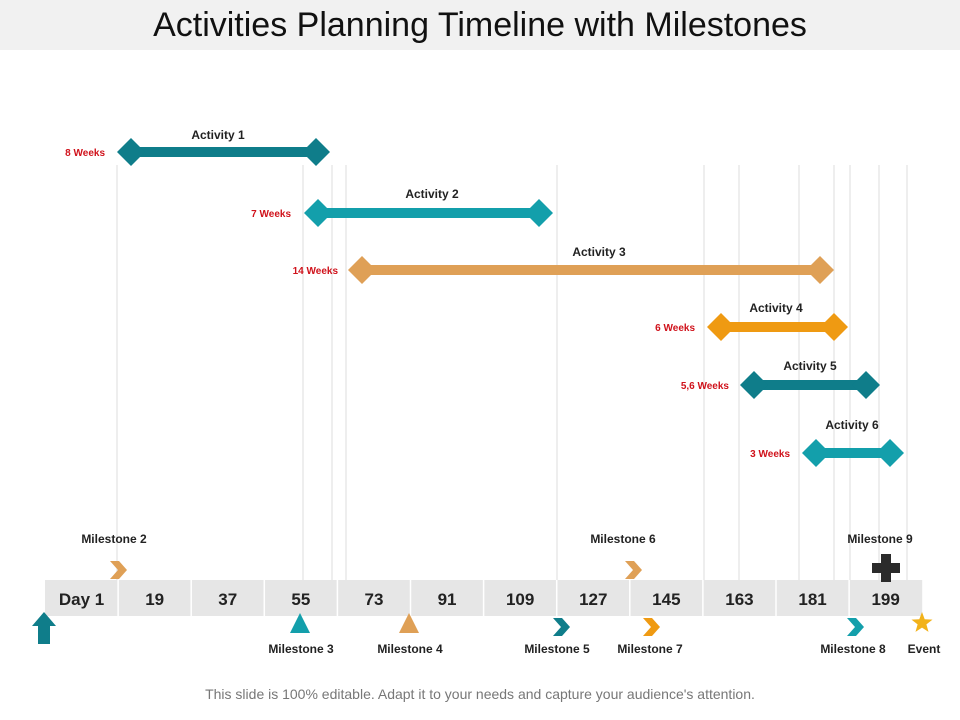 This screenshot has width=960, height=720. What do you see at coordinates (852, 425) in the screenshot?
I see `activity-label: Activity 6` at bounding box center [852, 425].